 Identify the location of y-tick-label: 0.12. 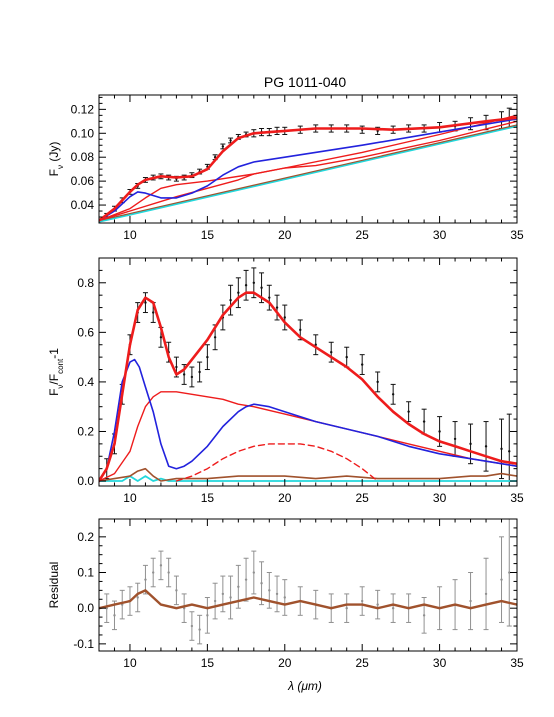
(83, 109).